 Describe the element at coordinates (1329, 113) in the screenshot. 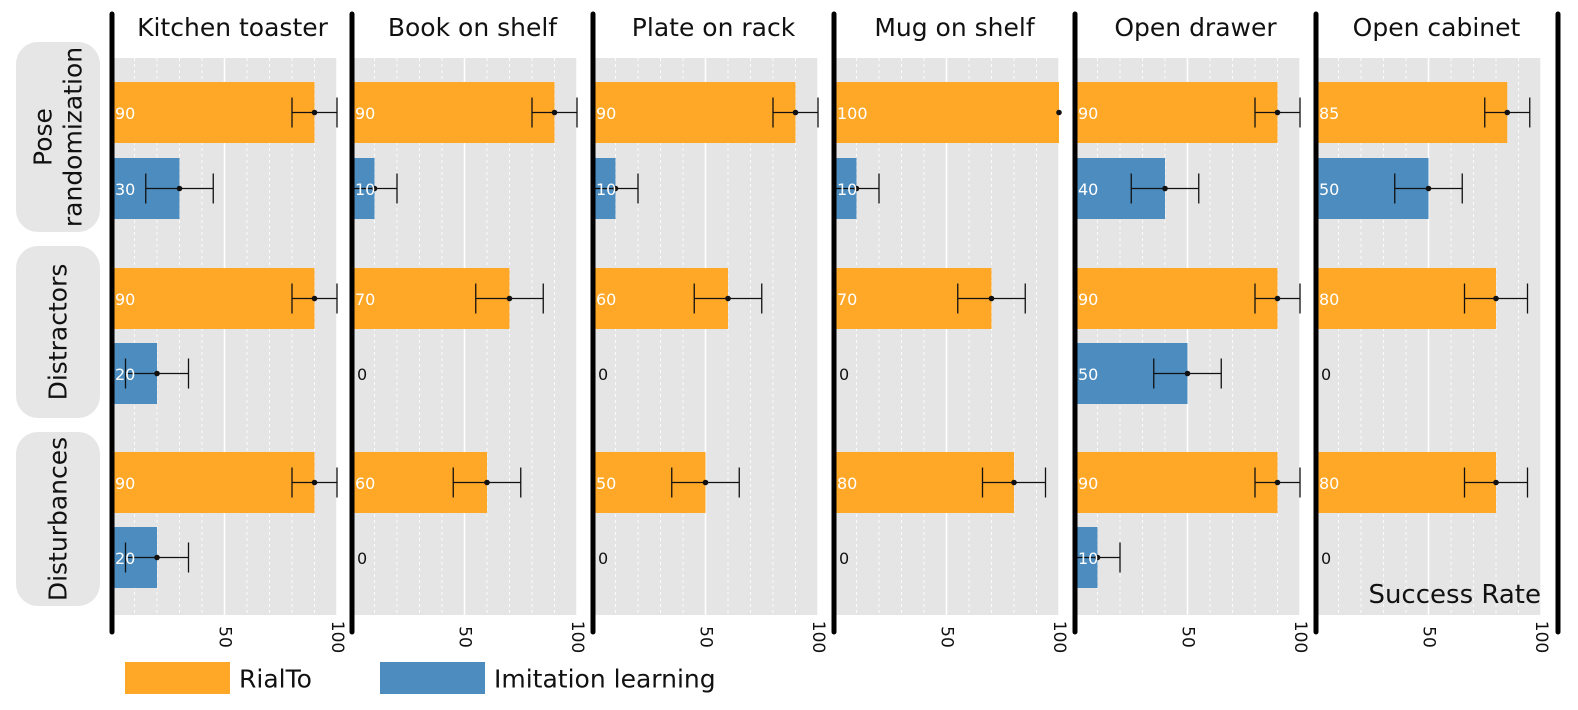

I see `data-label: 85` at that location.